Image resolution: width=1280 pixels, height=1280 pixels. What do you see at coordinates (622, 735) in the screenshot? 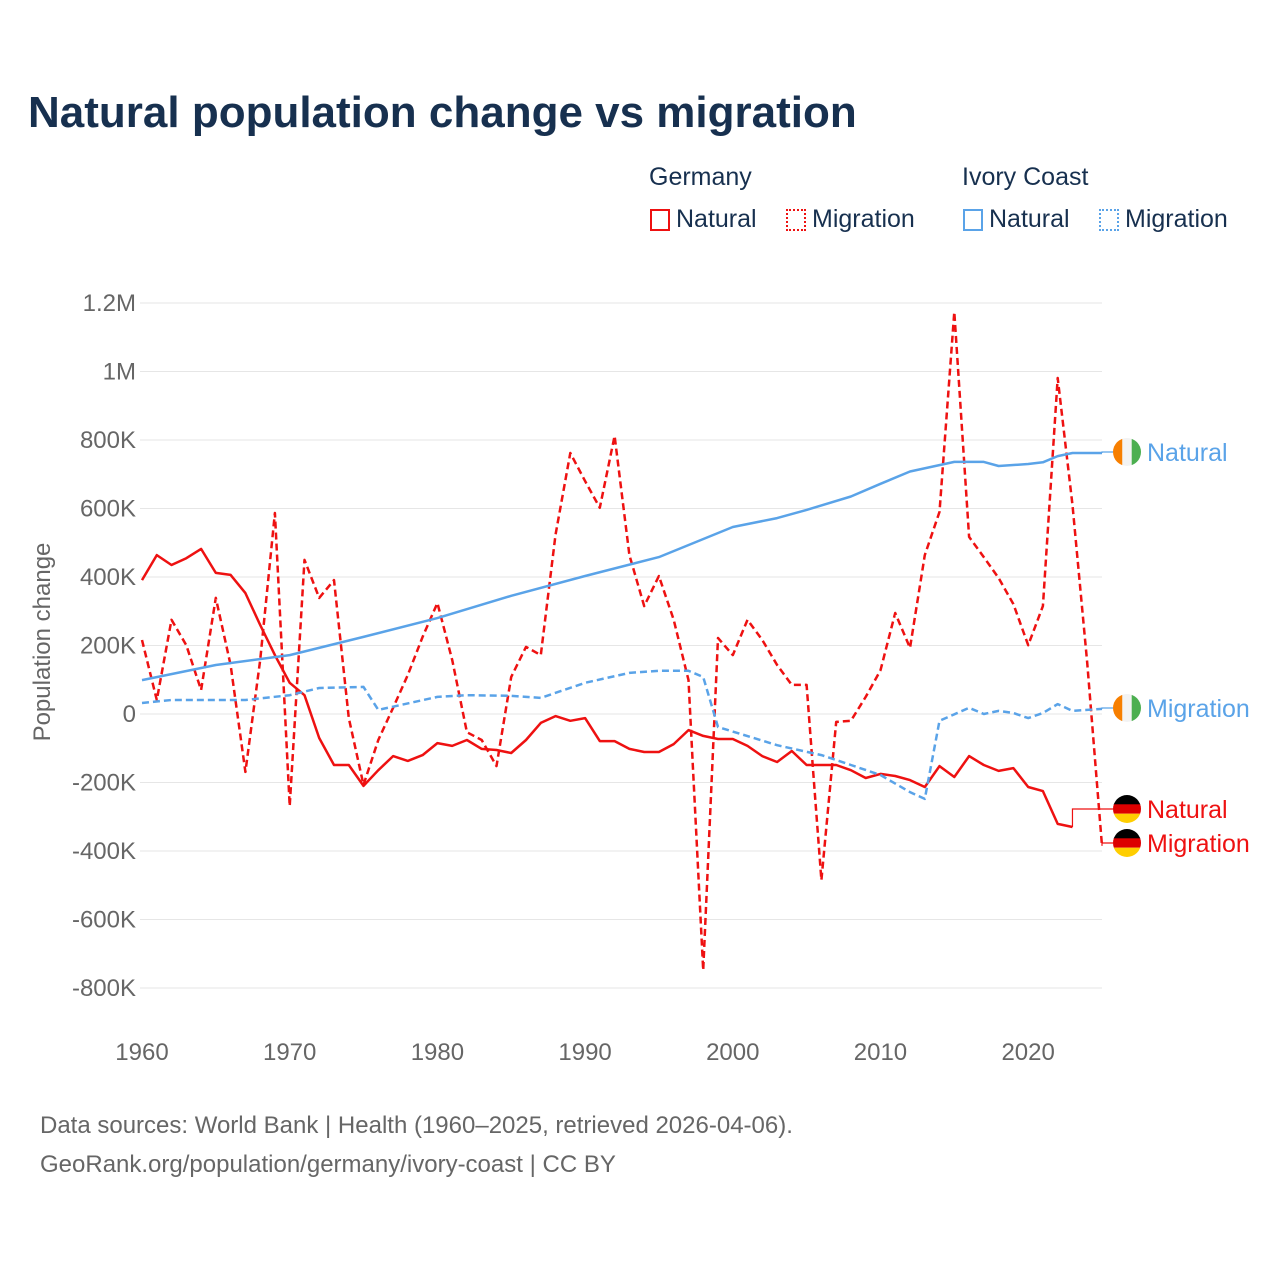
I see `series-line-ivory-coast-migration` at bounding box center [622, 735].